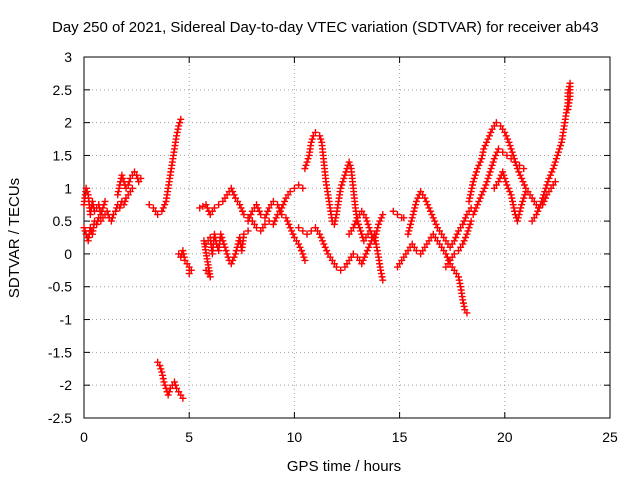 This screenshot has height=480, width=640. I want to click on y-tick-label: 2.5, so click(63, 90).